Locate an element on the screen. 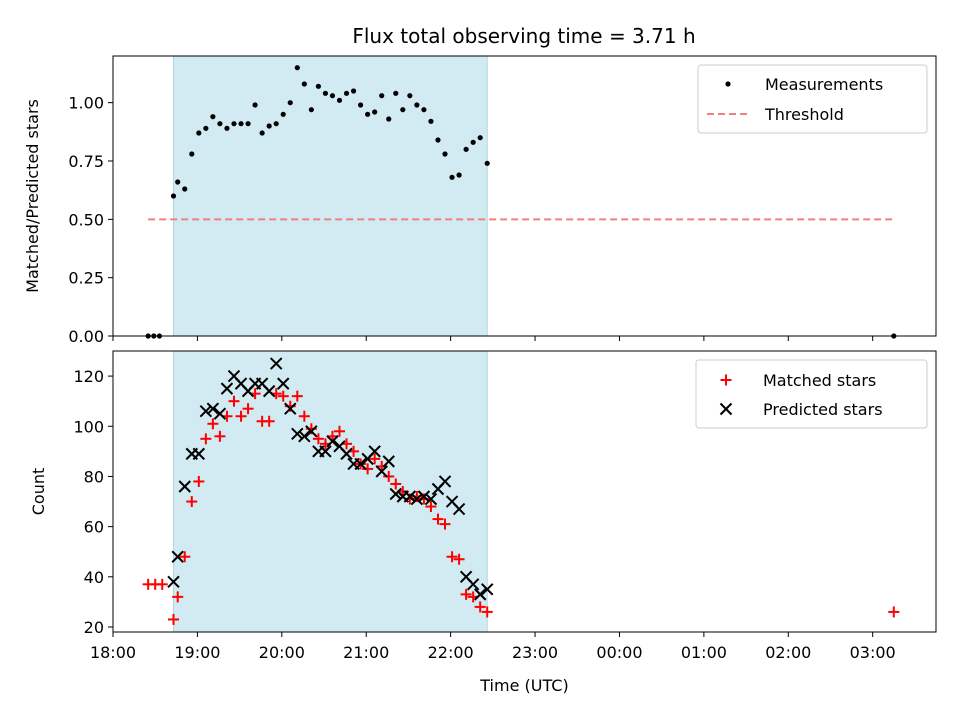 This screenshot has width=960, height=720. x-tick-label: 01:00 is located at coordinates (704, 652).